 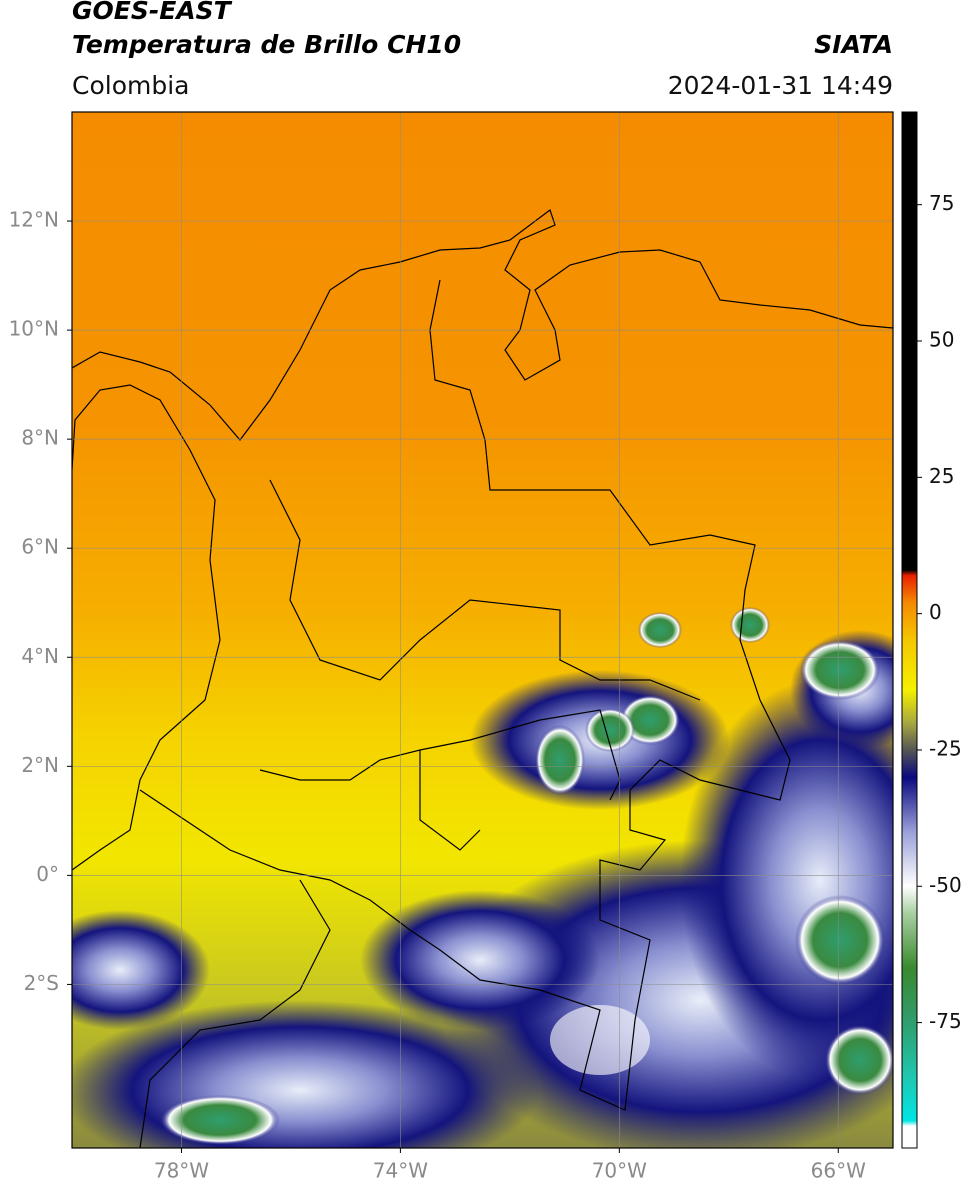 What do you see at coordinates (40, 547) in the screenshot?
I see `y-tick-label: 6°N` at bounding box center [40, 547].